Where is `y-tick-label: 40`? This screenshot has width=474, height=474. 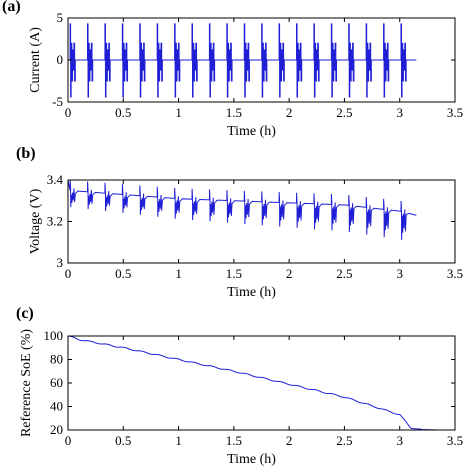 y-tick-label: 40 is located at coordinates (56, 406).